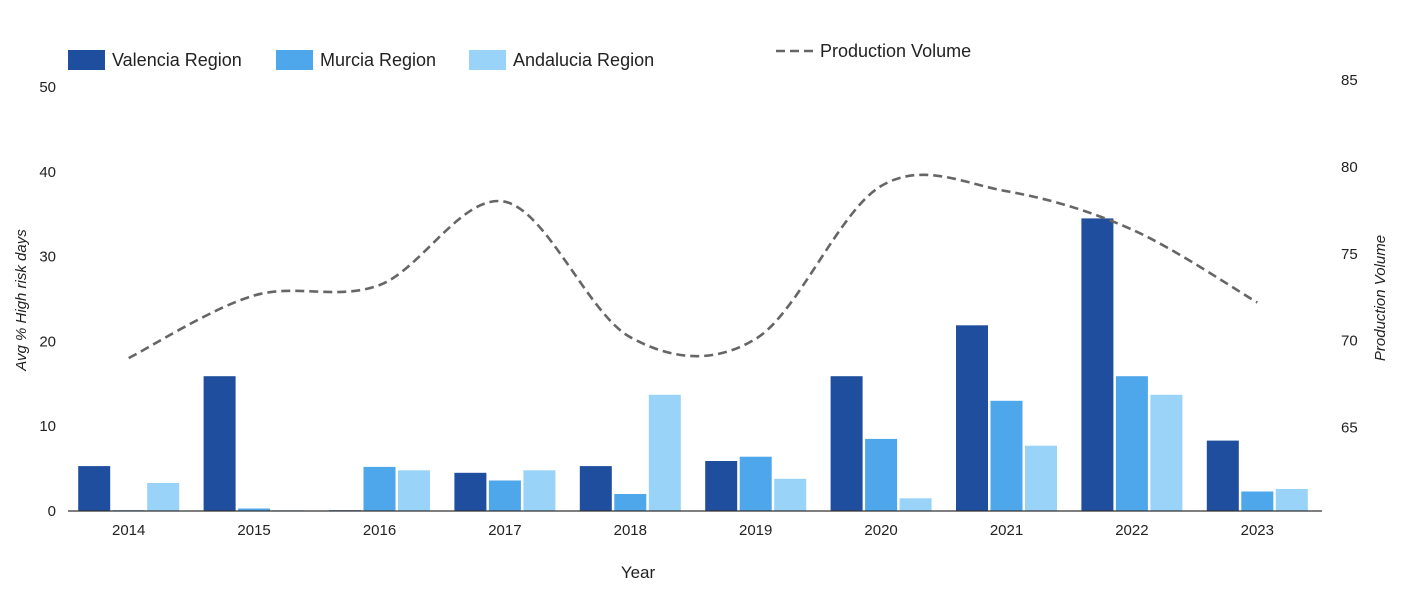  Describe the element at coordinates (880, 530) in the screenshot. I see `x-tick-label: 2020` at that location.